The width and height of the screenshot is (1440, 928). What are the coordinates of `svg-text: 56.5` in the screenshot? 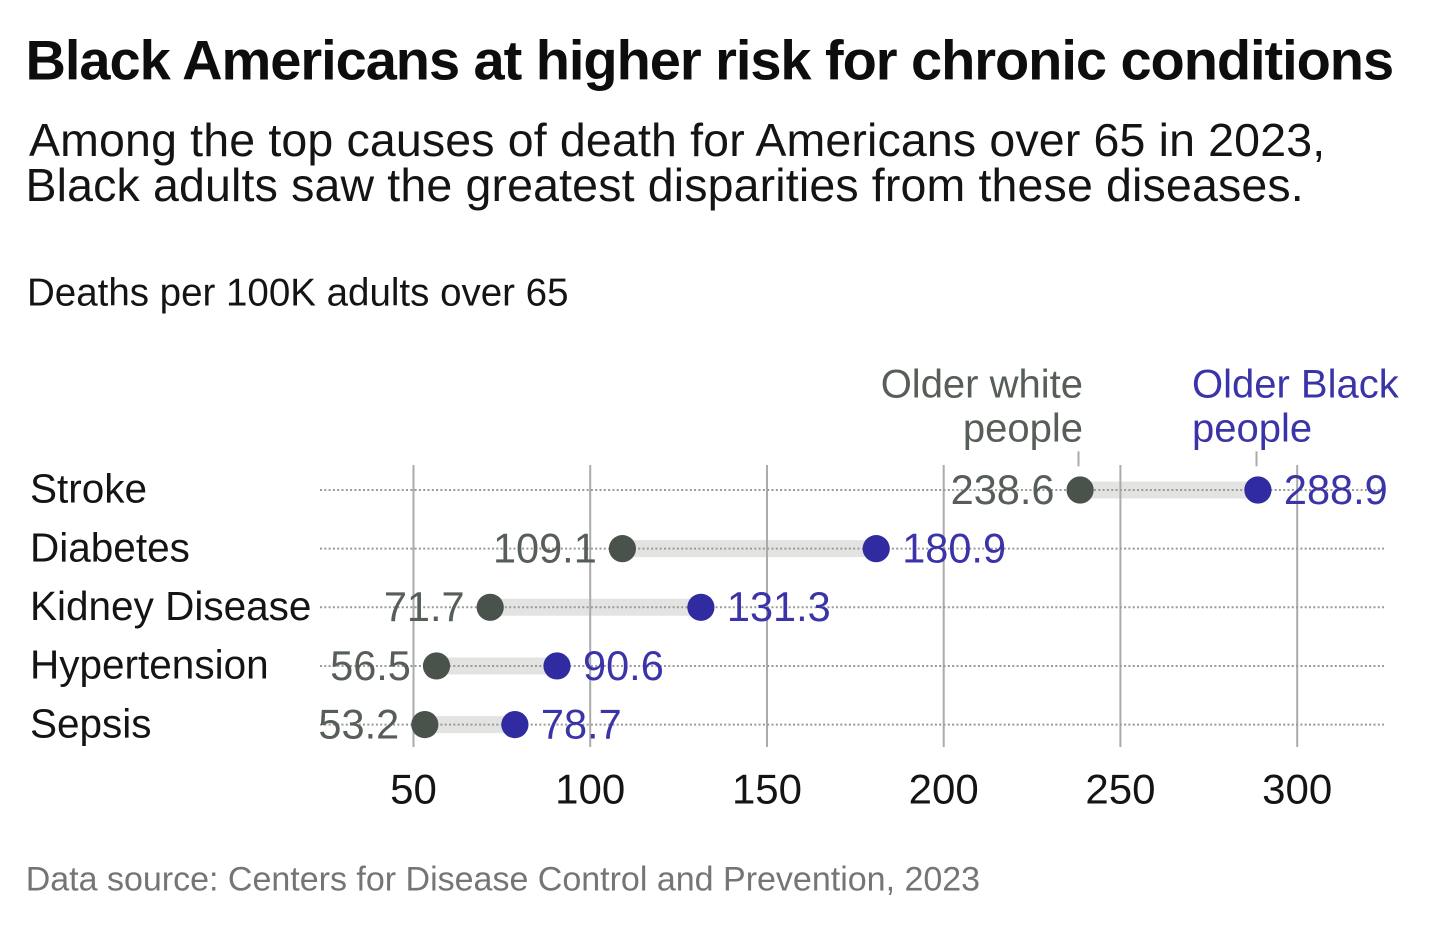 It's located at (370, 665).